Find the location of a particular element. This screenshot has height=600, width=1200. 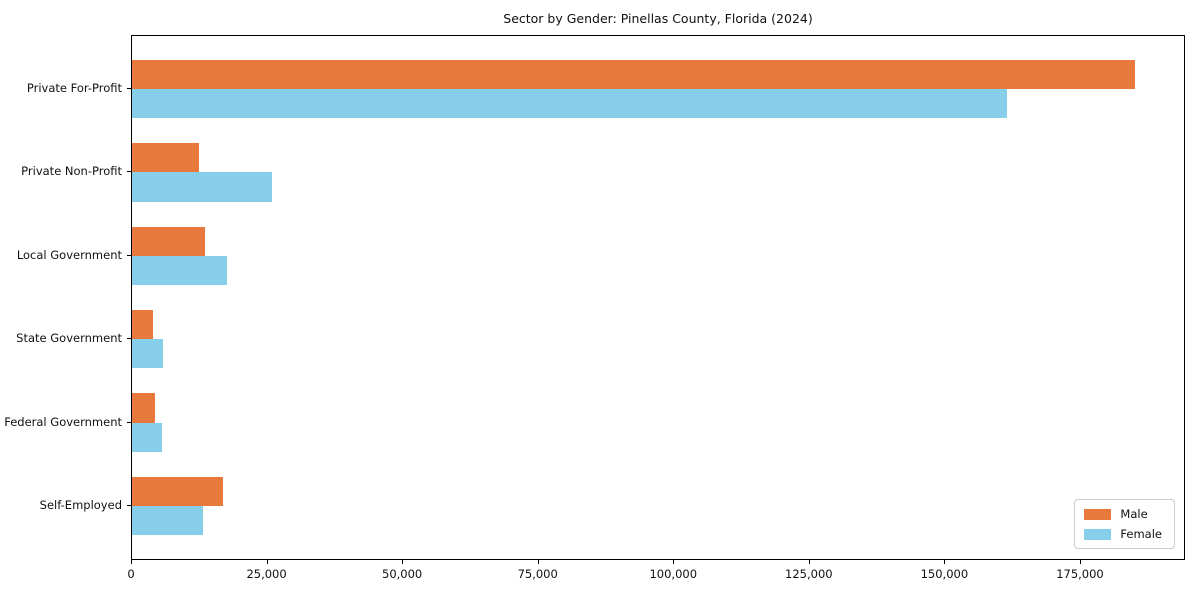

x-tick-label: 150,000 is located at coordinates (944, 574).